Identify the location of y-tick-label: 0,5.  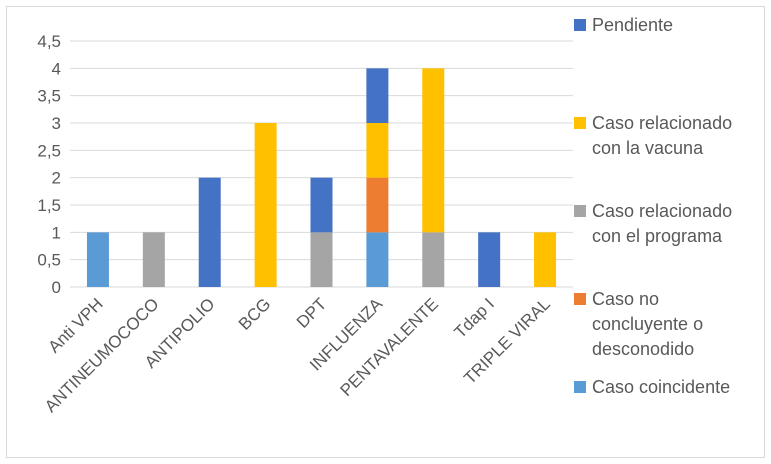
(49, 260).